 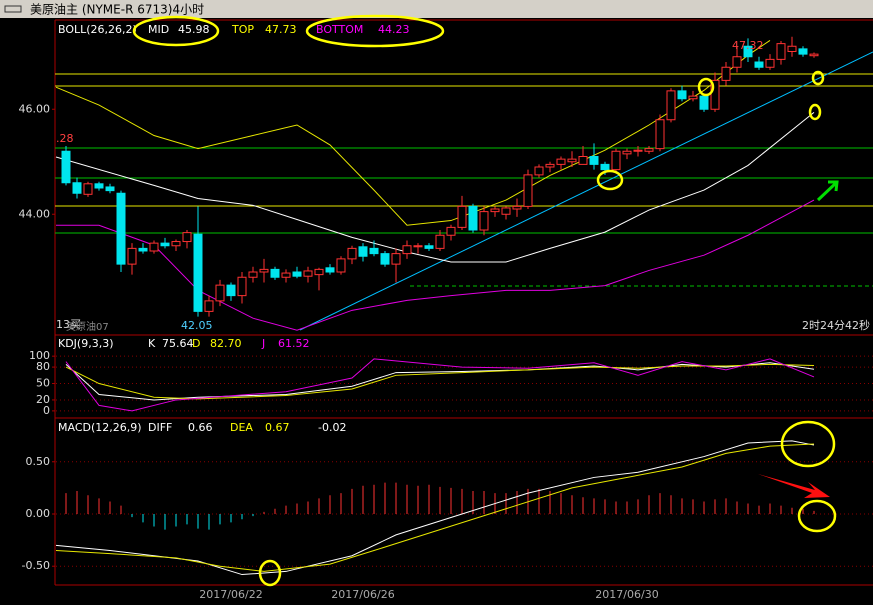 What do you see at coordinates (43, 383) in the screenshot?
I see `y-tick-label: 50` at bounding box center [43, 383].